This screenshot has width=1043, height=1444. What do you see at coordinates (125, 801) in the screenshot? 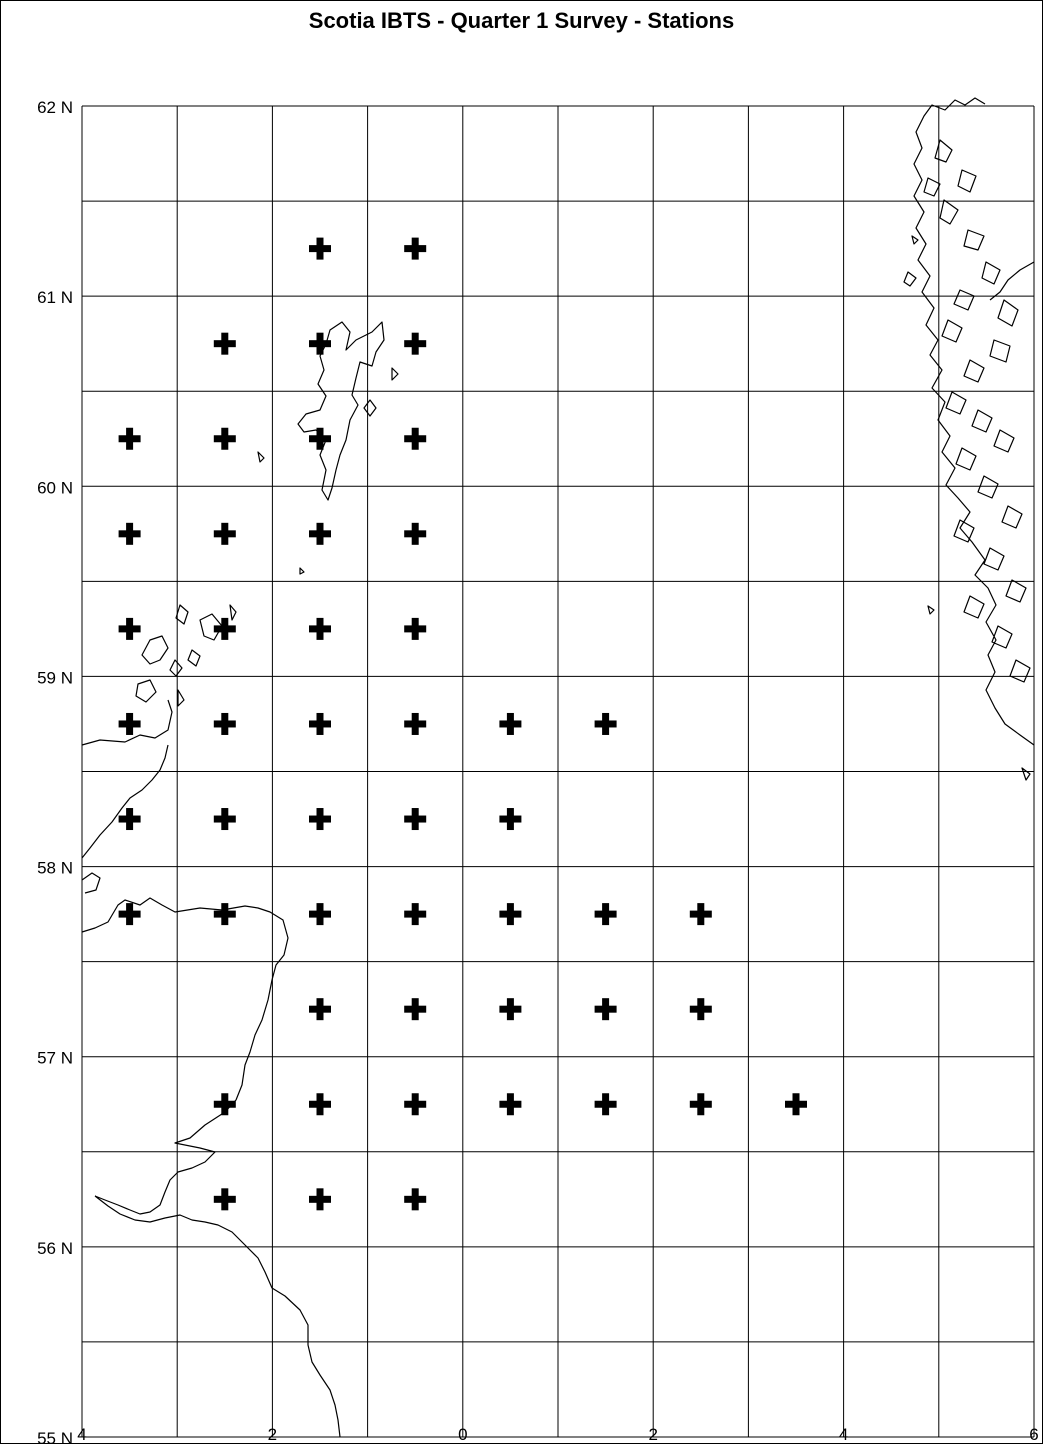
I see `moray-firth-coast` at bounding box center [125, 801].